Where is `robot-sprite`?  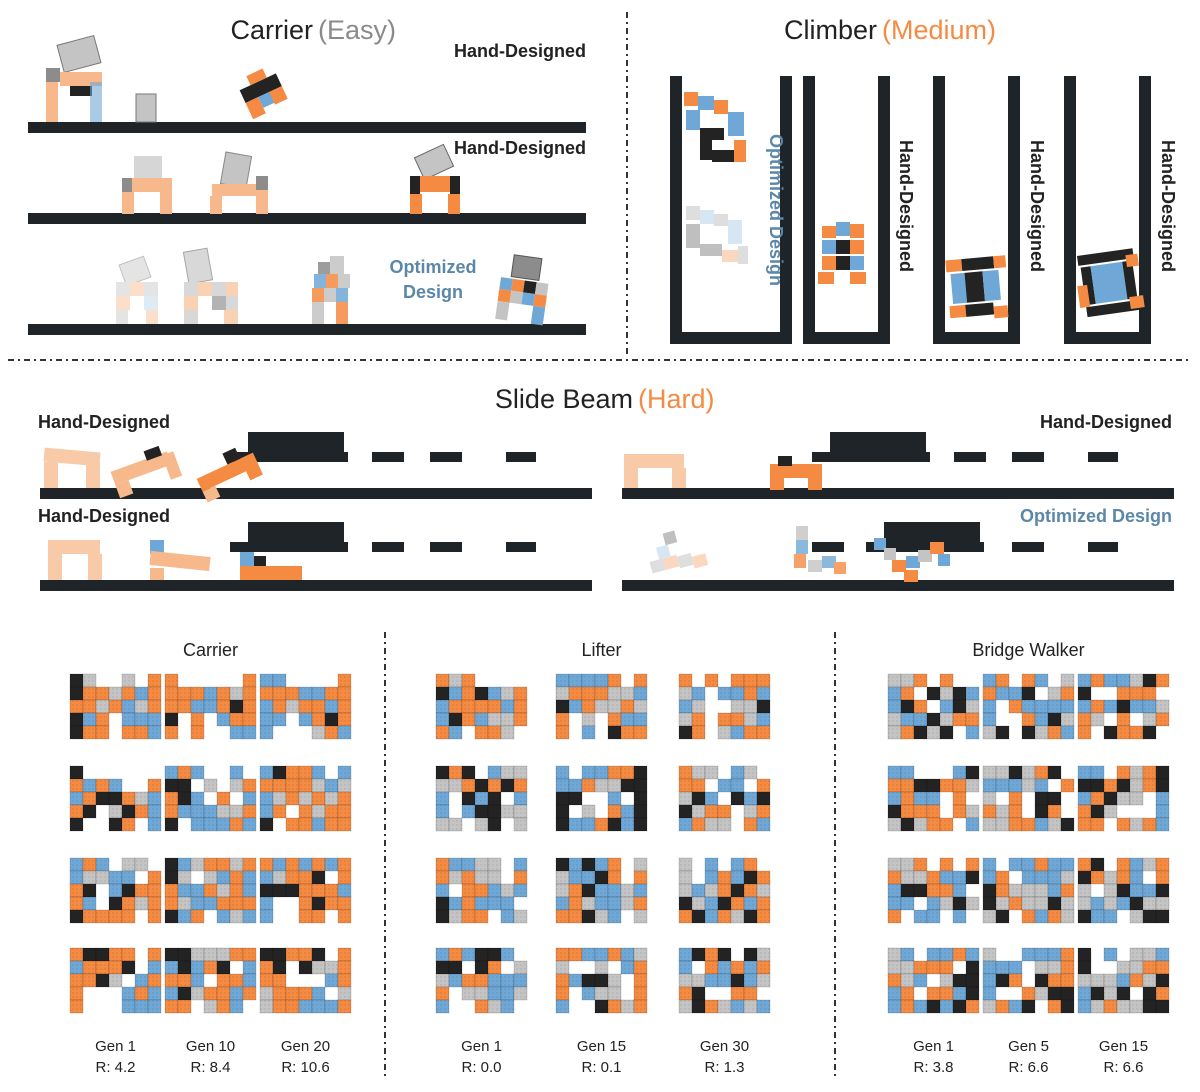 robot-sprite is located at coordinates (147, 185).